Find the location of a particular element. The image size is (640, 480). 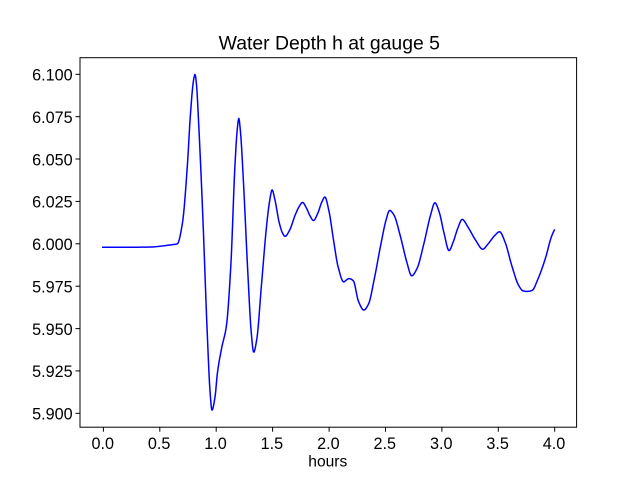

svg-text: 0.0 is located at coordinates (102, 444).